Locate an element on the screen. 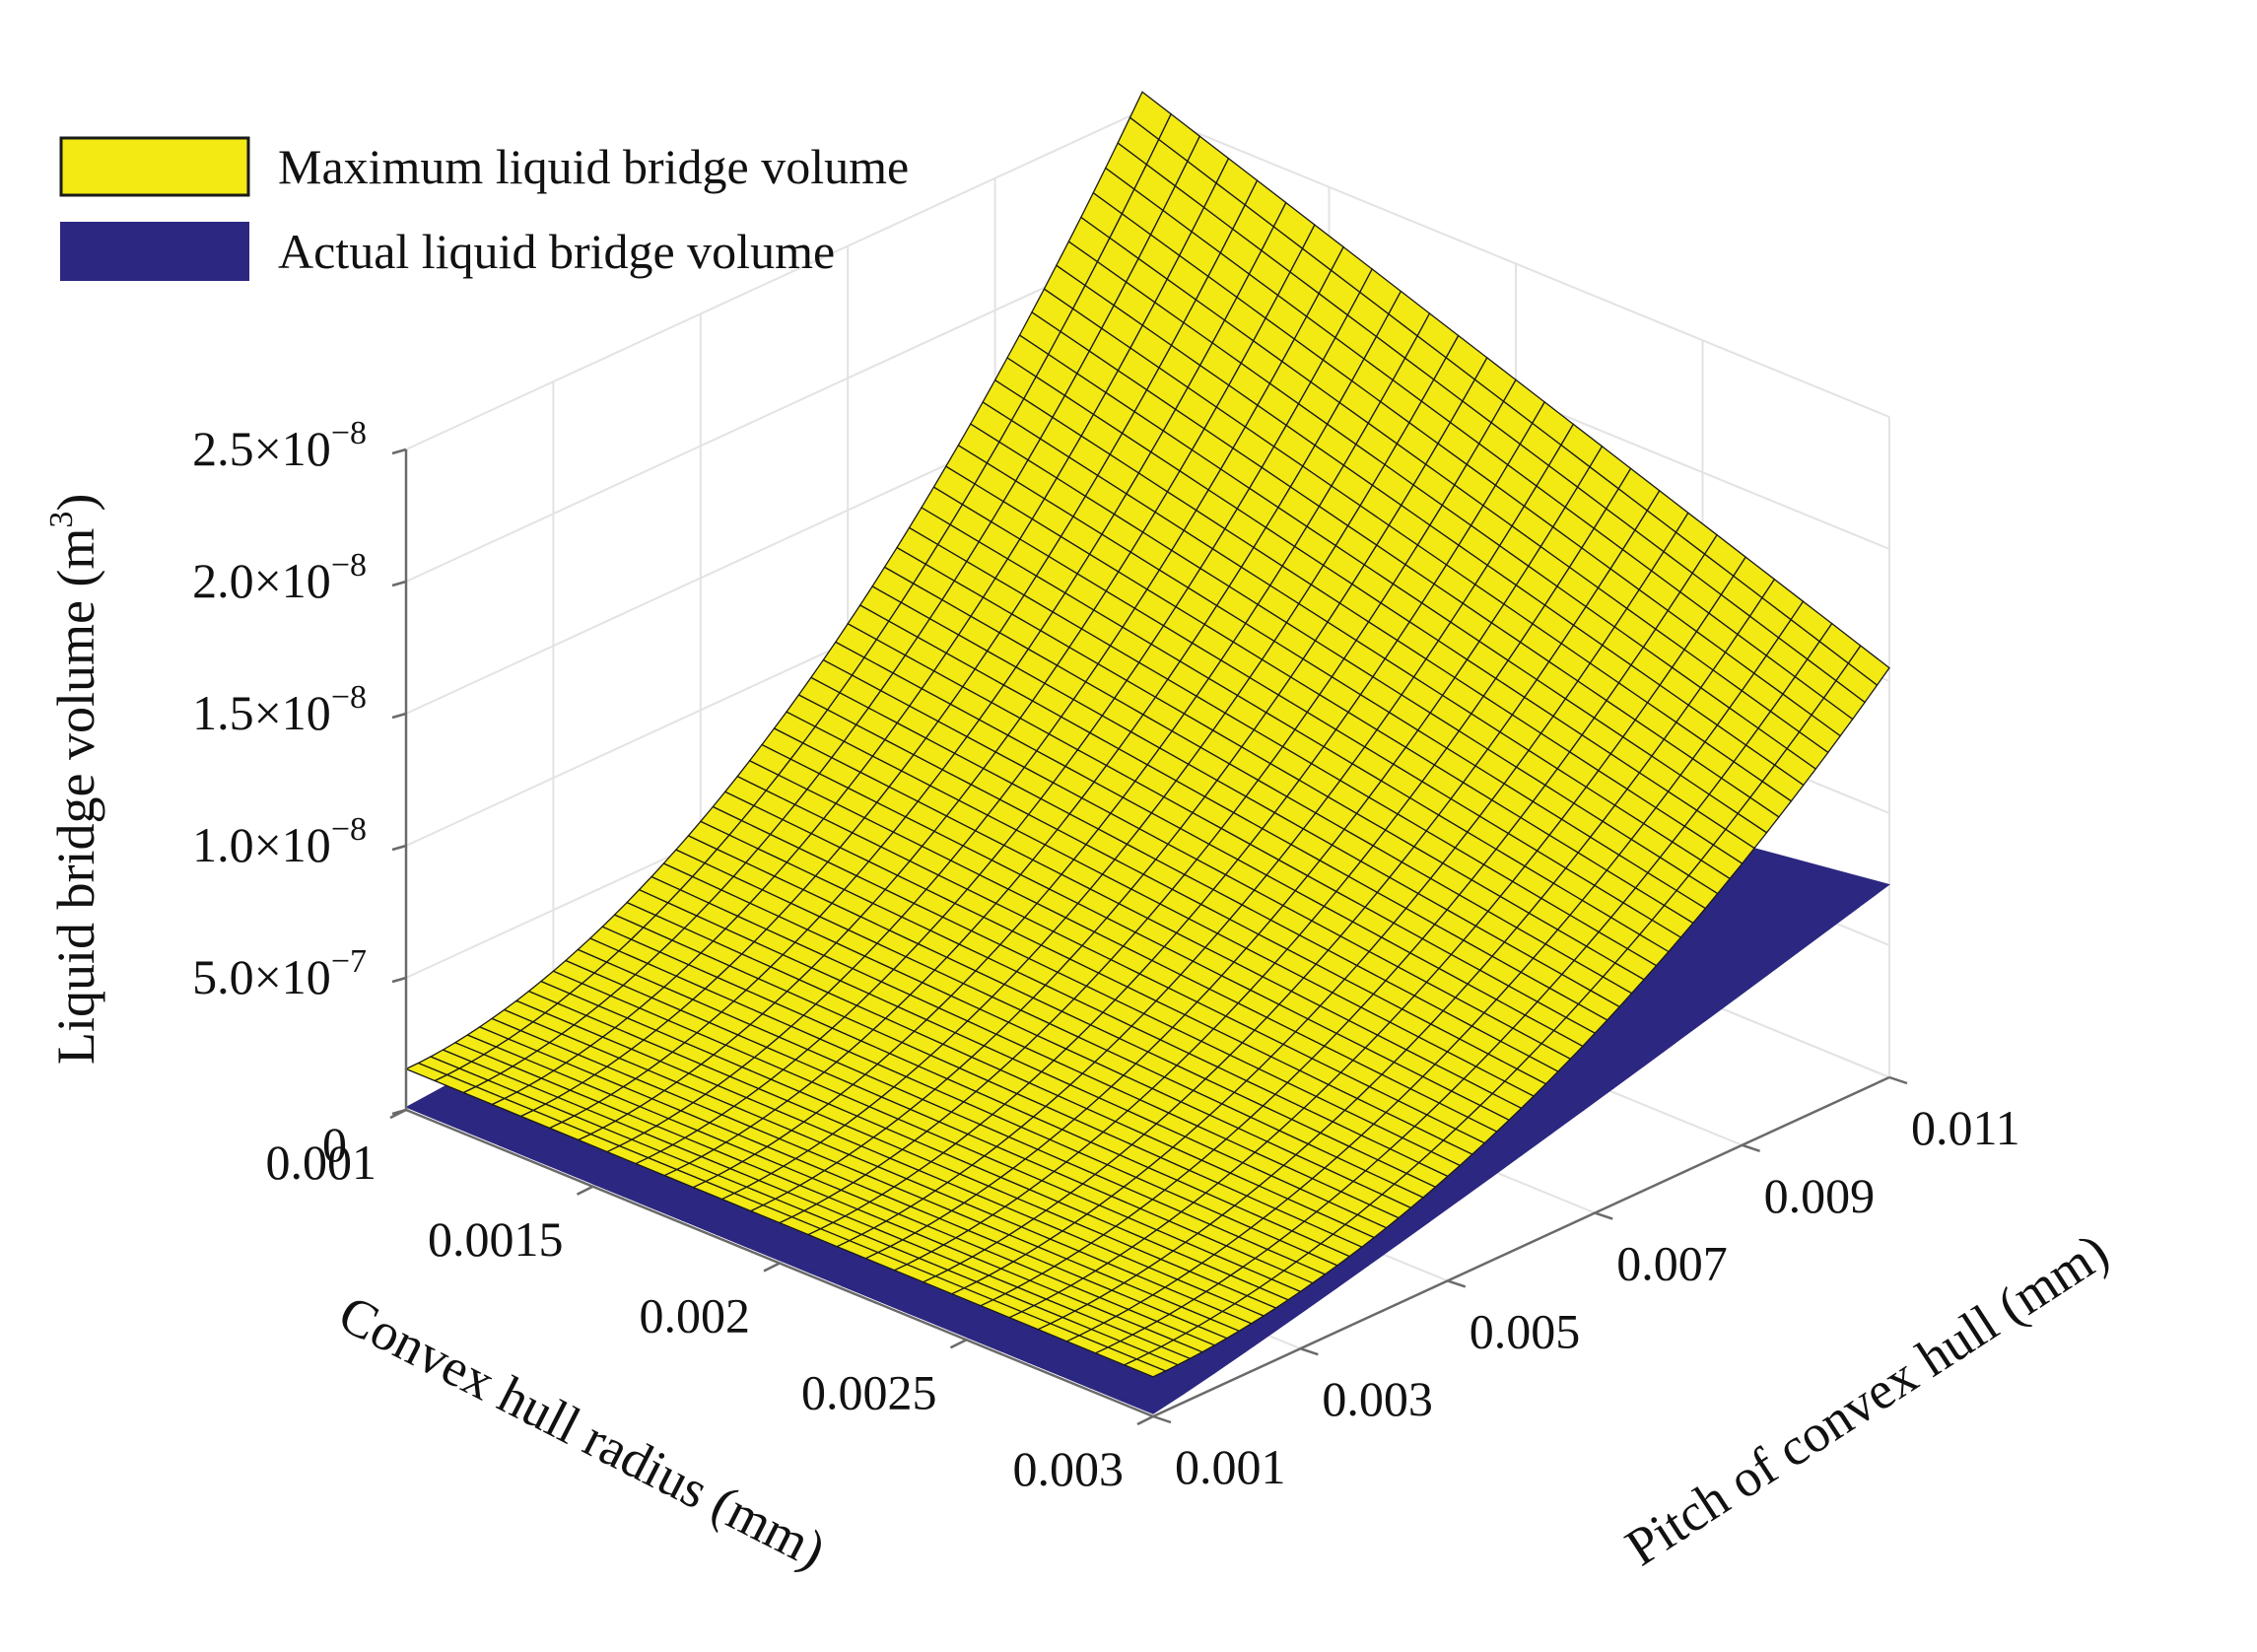  x-axis-ticks: 0.001 0.0015 0.002 0.0025 0.003 is located at coordinates (710, 1302).